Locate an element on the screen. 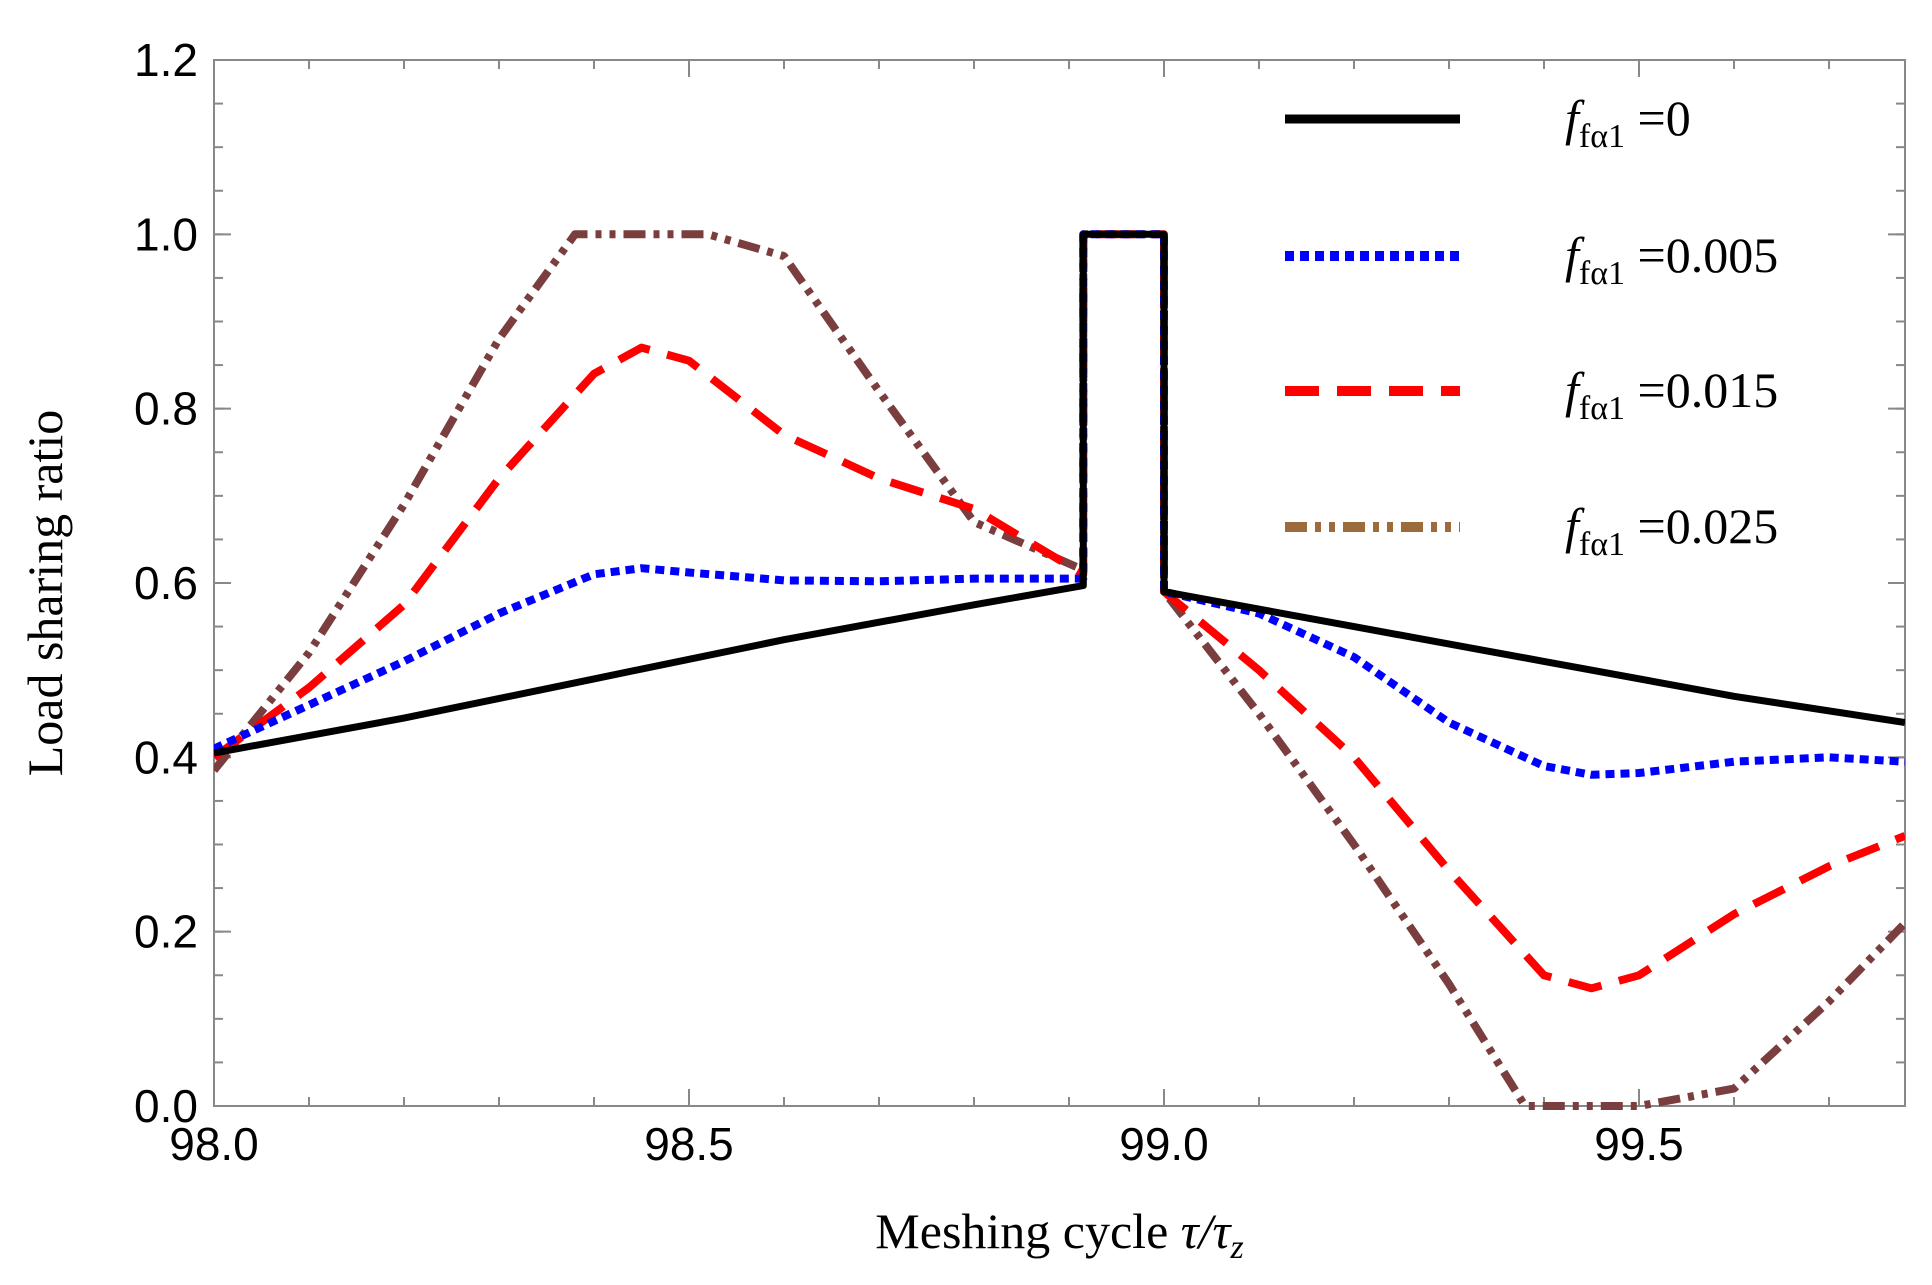 The height and width of the screenshot is (1285, 1932). x-axis-title-math: τ/τ is located at coordinates (1207, 1231).